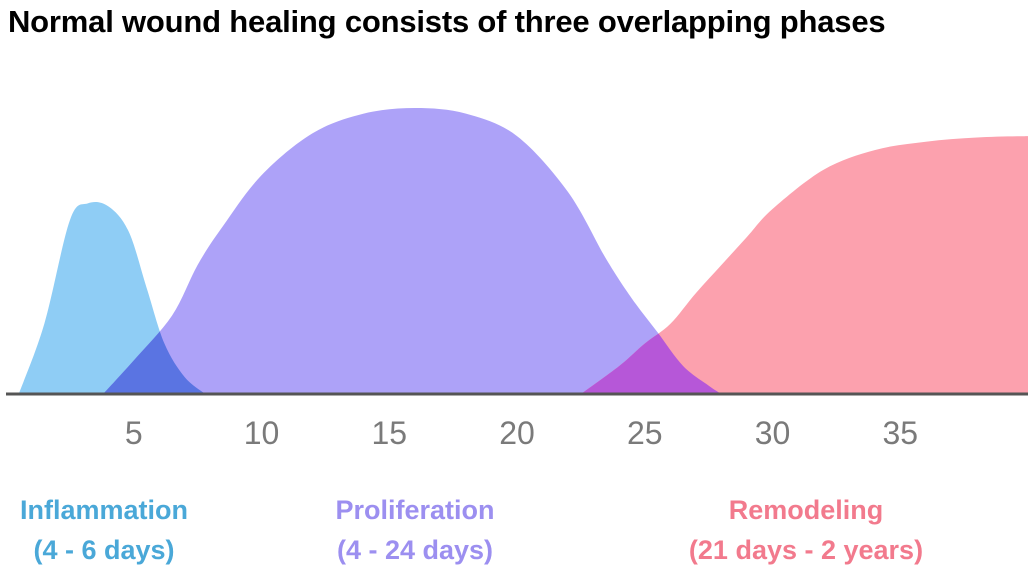 Image resolution: width=1028 pixels, height=570 pixels. What do you see at coordinates (773, 433) in the screenshot?
I see `x-tick-label: 30` at bounding box center [773, 433].